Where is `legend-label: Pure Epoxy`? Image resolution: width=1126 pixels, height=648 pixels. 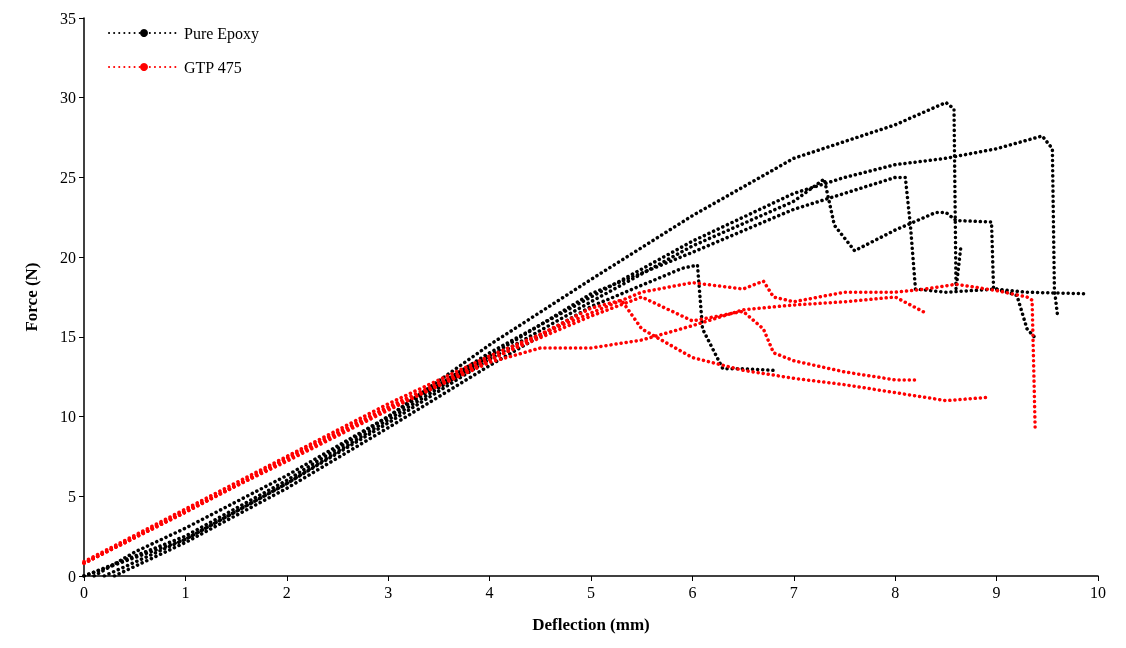 legend-label: Pure Epoxy is located at coordinates (222, 33).